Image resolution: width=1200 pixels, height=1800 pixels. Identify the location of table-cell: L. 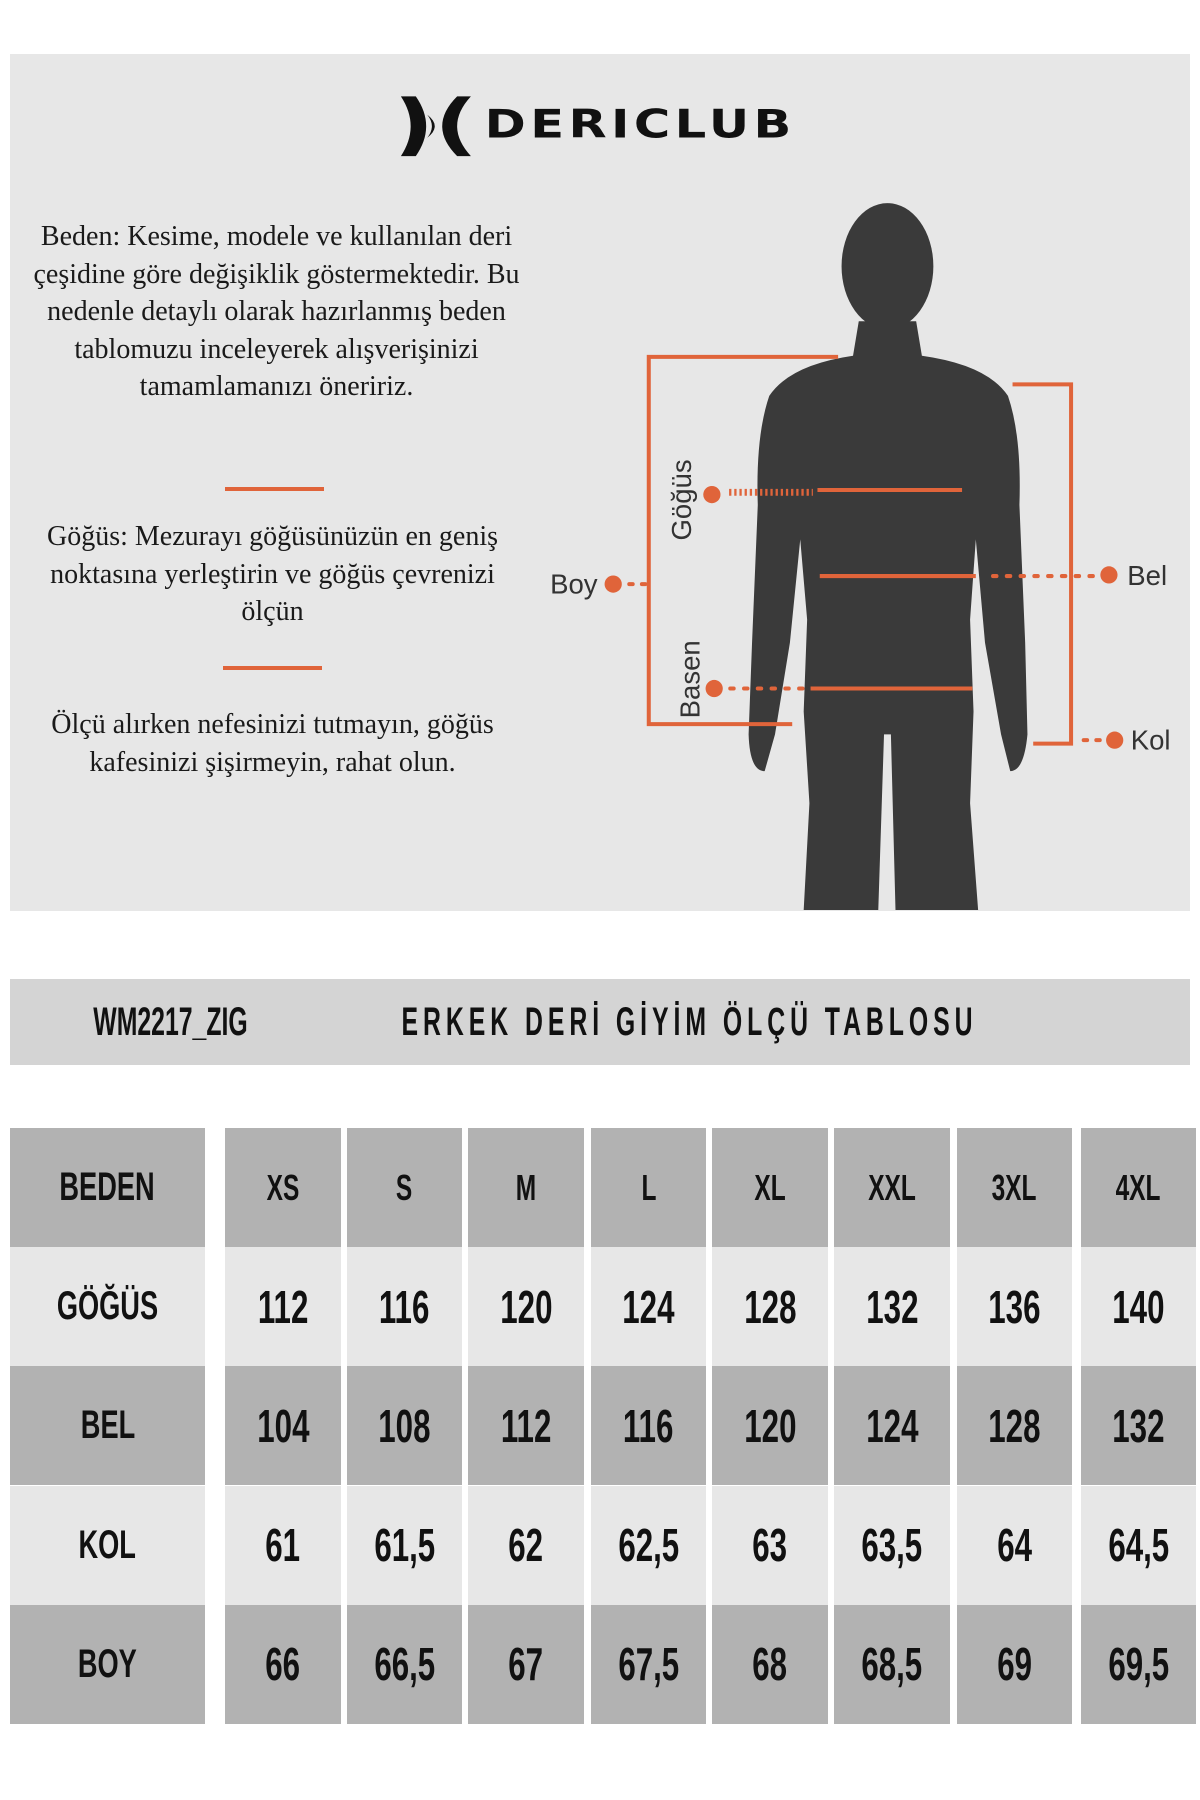
(648, 1187).